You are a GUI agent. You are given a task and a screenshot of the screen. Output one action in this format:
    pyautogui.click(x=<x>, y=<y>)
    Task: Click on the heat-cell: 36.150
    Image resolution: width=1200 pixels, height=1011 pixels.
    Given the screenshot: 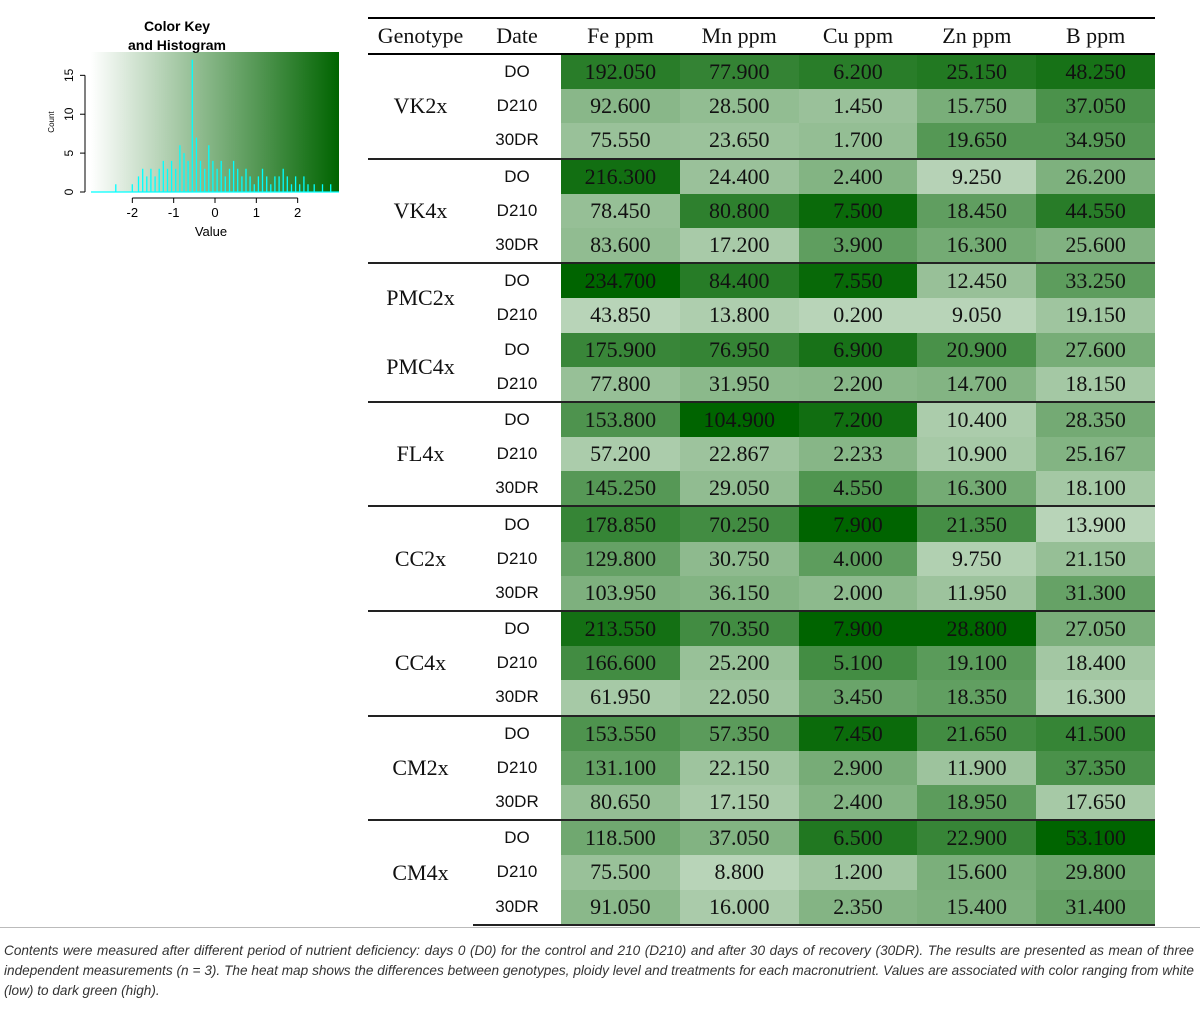 What is the action you would take?
    pyautogui.click(x=739, y=593)
    